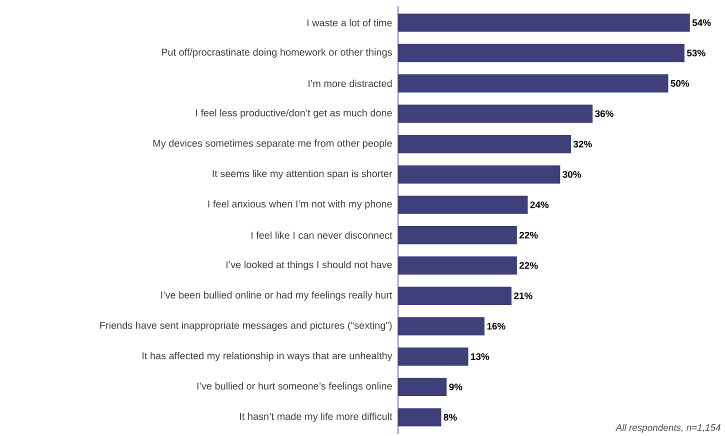  What do you see at coordinates (539, 204) in the screenshot?
I see `data-label: 24%` at bounding box center [539, 204].